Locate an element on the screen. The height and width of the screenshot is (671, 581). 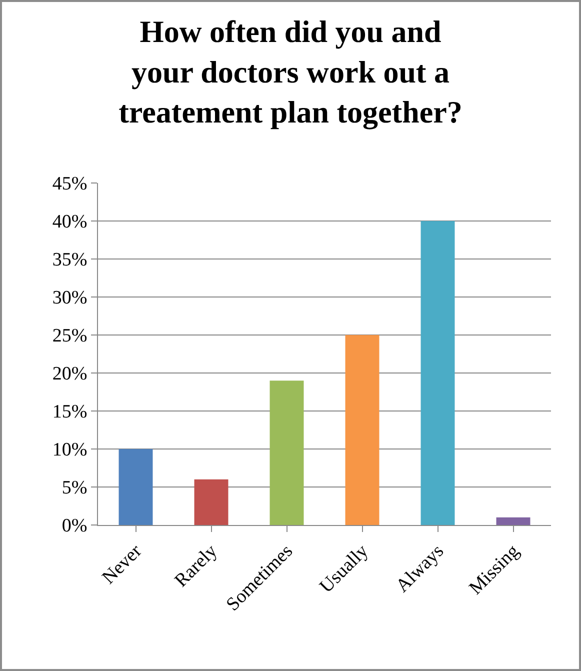
y-tick-label: 15% is located at coordinates (70, 412).